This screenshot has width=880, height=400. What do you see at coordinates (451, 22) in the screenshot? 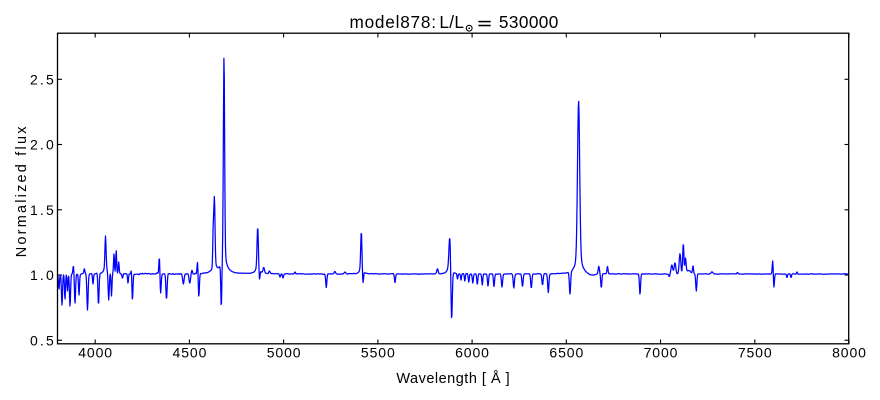
I see `svg-text: L/L` at bounding box center [451, 22].